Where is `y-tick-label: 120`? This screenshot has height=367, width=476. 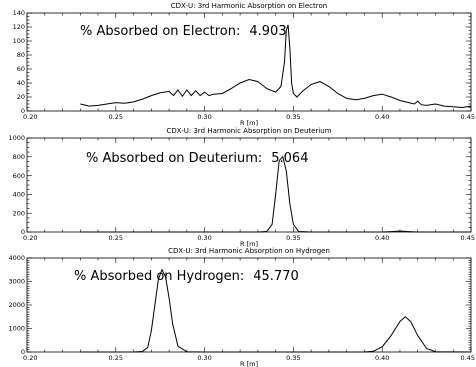 y-tick-label: 120 is located at coordinates (19, 27).